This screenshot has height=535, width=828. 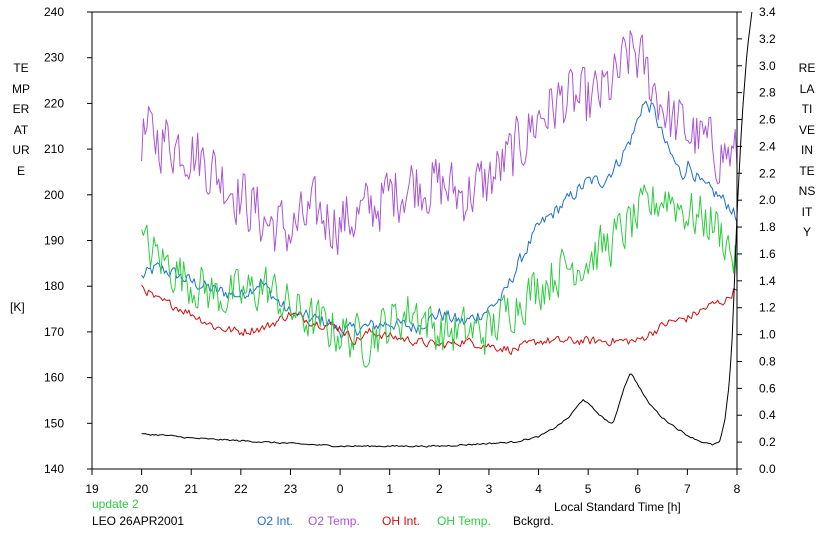 What do you see at coordinates (54, 378) in the screenshot?
I see `y-left-tick-label: 160` at bounding box center [54, 378].